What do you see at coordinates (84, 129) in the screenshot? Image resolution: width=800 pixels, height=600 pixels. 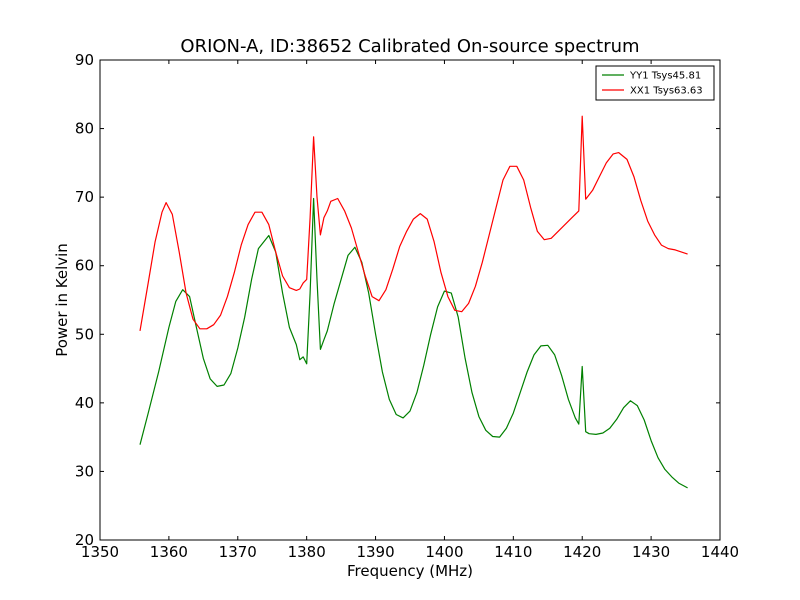 I see `y-tick-label: 80` at bounding box center [84, 129].